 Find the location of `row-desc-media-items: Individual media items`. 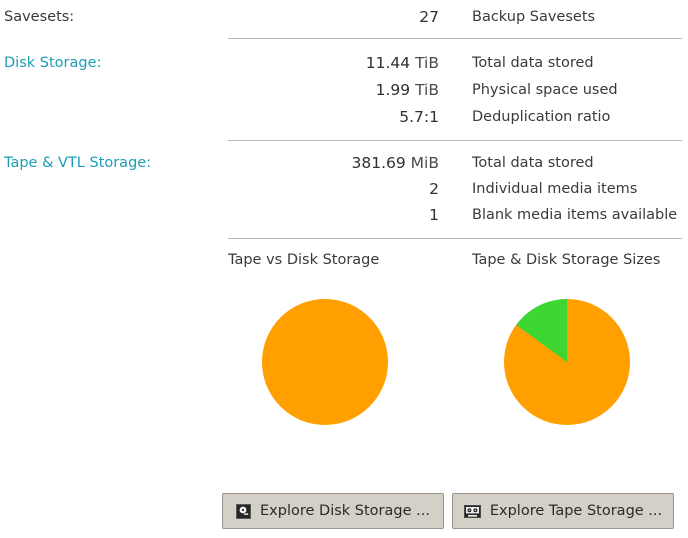

row-desc-media-items: Individual media items is located at coordinates (555, 189).